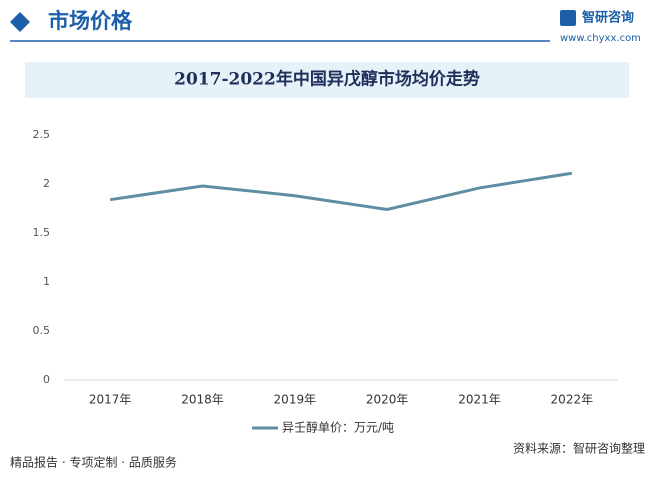  What do you see at coordinates (42, 134) in the screenshot?
I see `y-tick-label: 2.5` at bounding box center [42, 134].